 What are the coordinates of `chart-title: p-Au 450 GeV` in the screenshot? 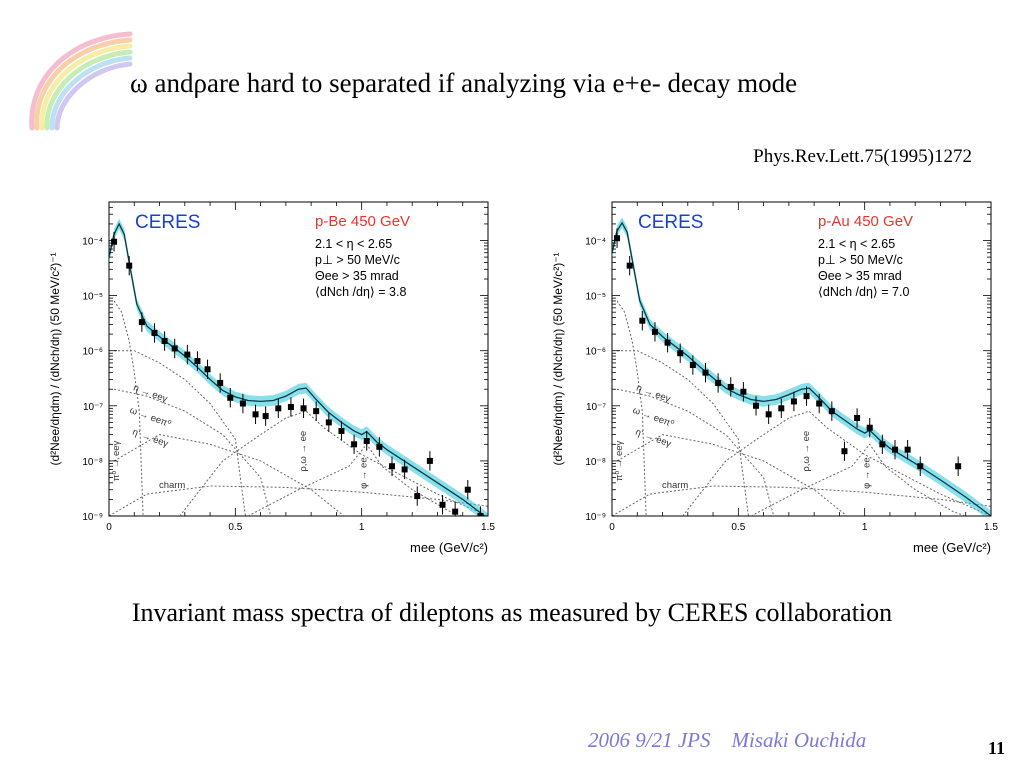 It's located at (865, 221).